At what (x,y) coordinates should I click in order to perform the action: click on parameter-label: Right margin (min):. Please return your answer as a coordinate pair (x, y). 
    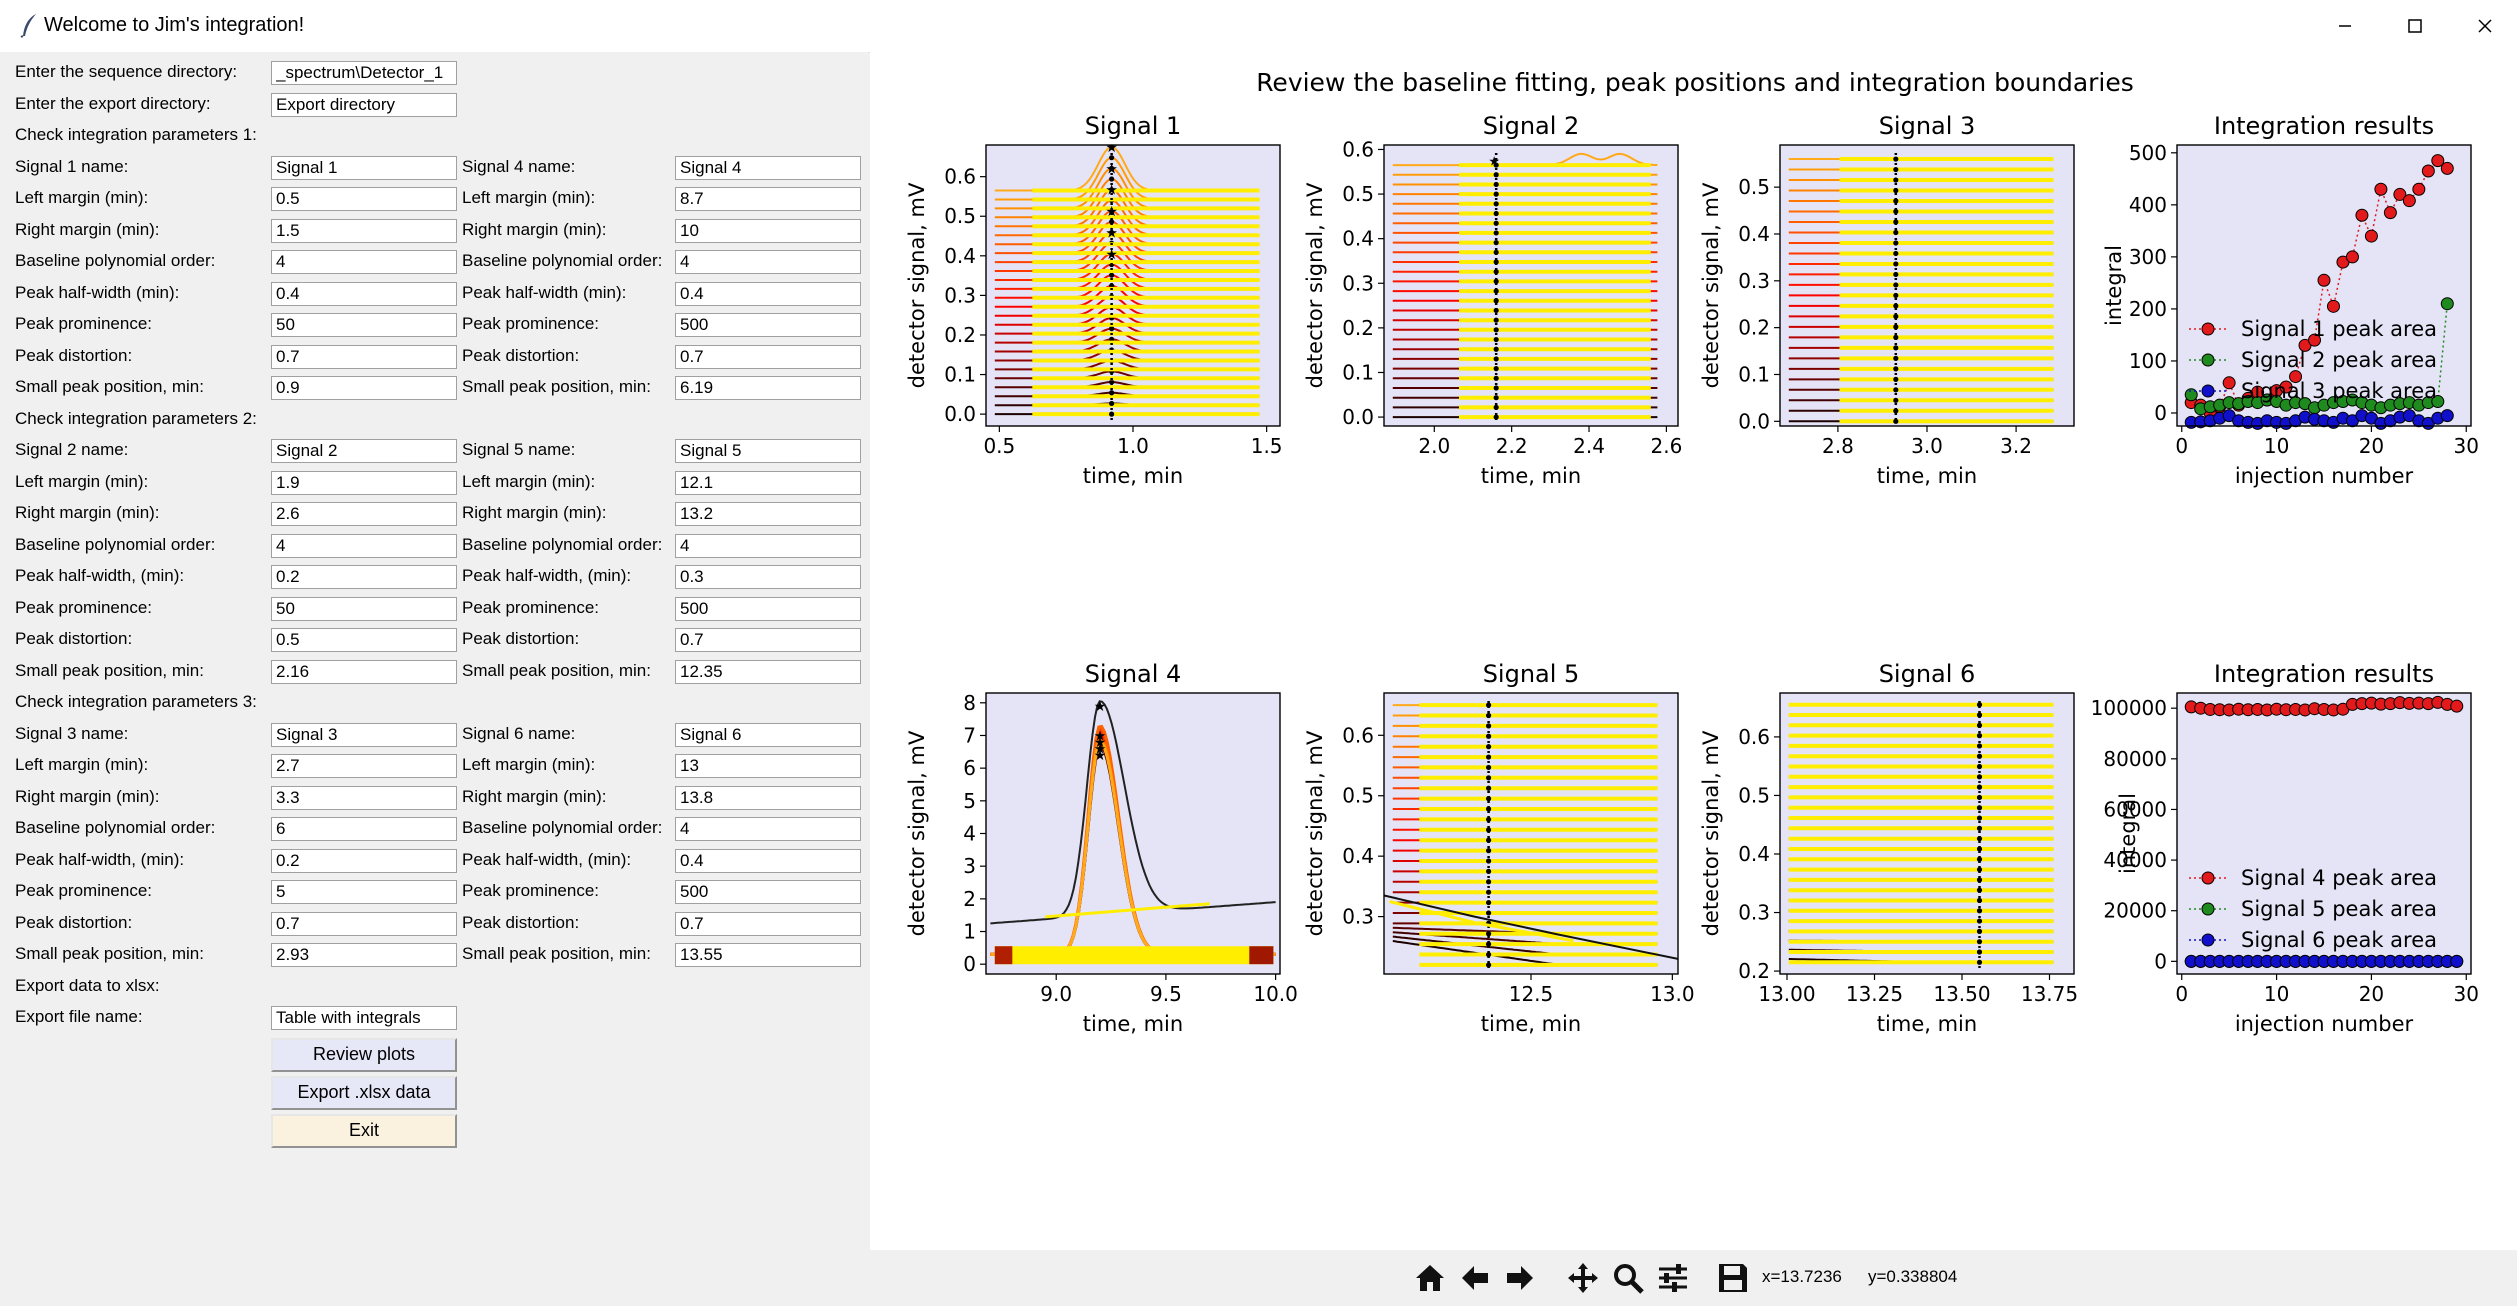
    Looking at the image, I should click on (87, 796).